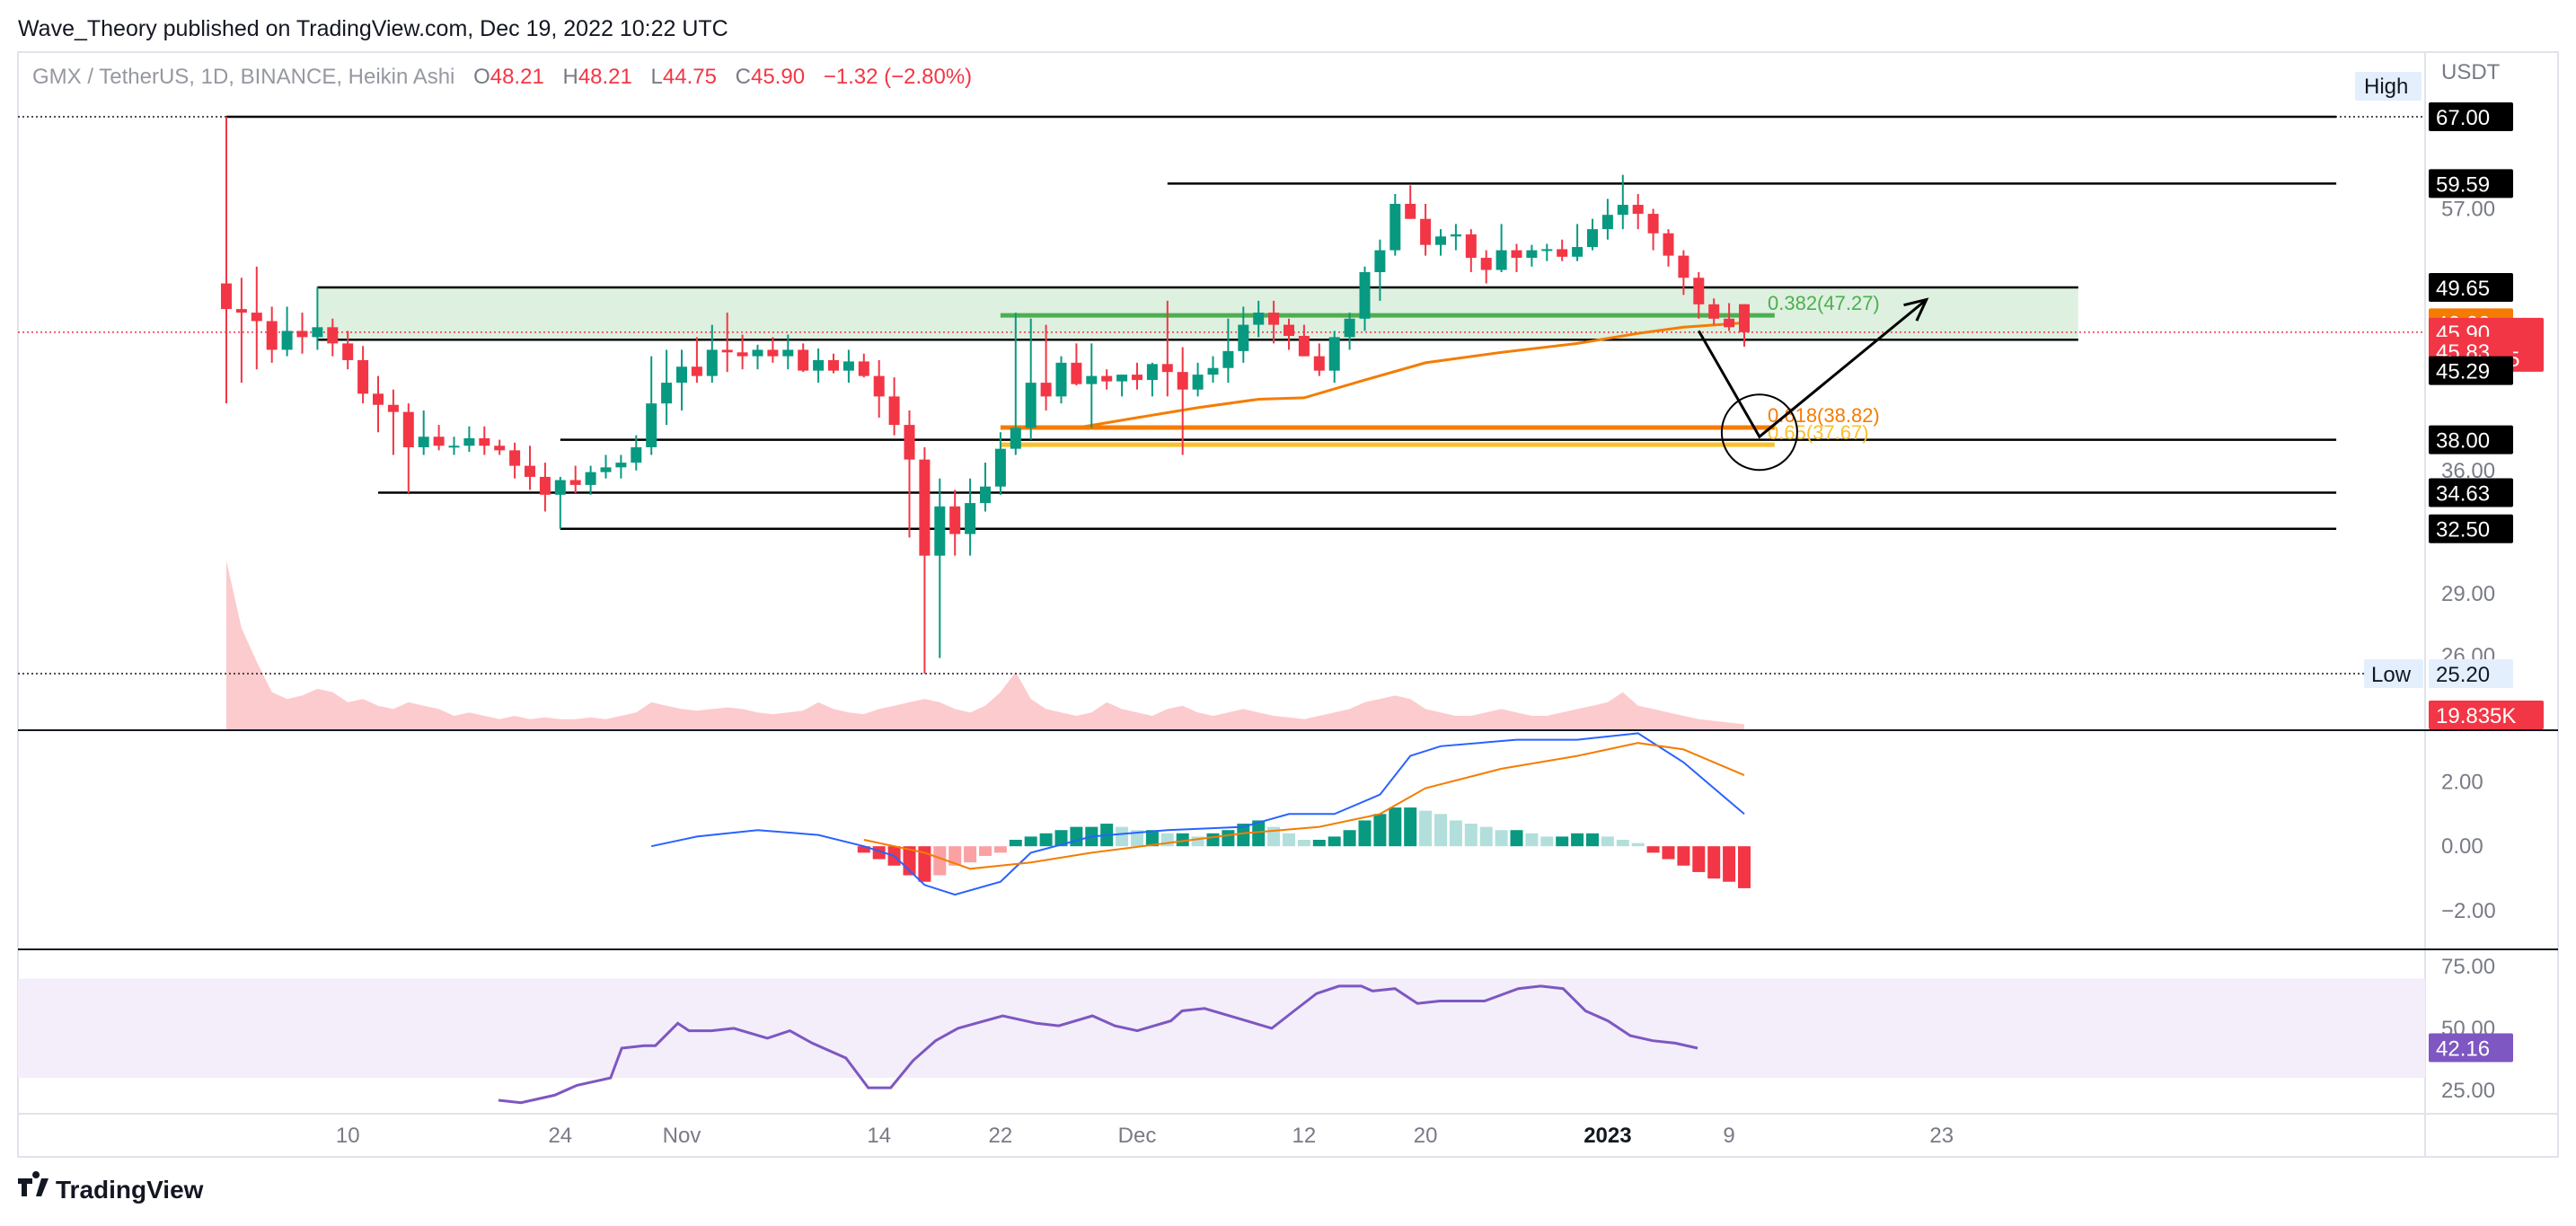  What do you see at coordinates (111, 1187) in the screenshot?
I see `tradingview-logo: TradingView` at bounding box center [111, 1187].